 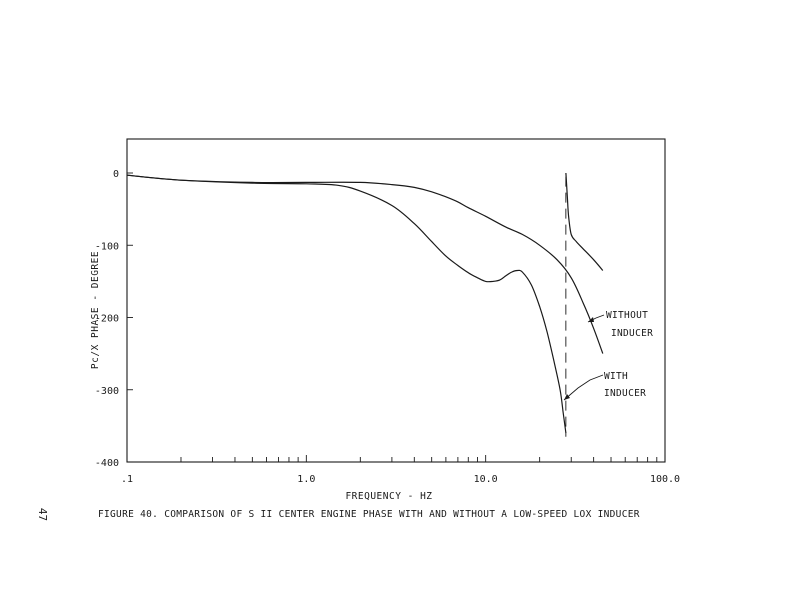 What do you see at coordinates (583, 387) in the screenshot?
I see `annotation-with-leader` at bounding box center [583, 387].